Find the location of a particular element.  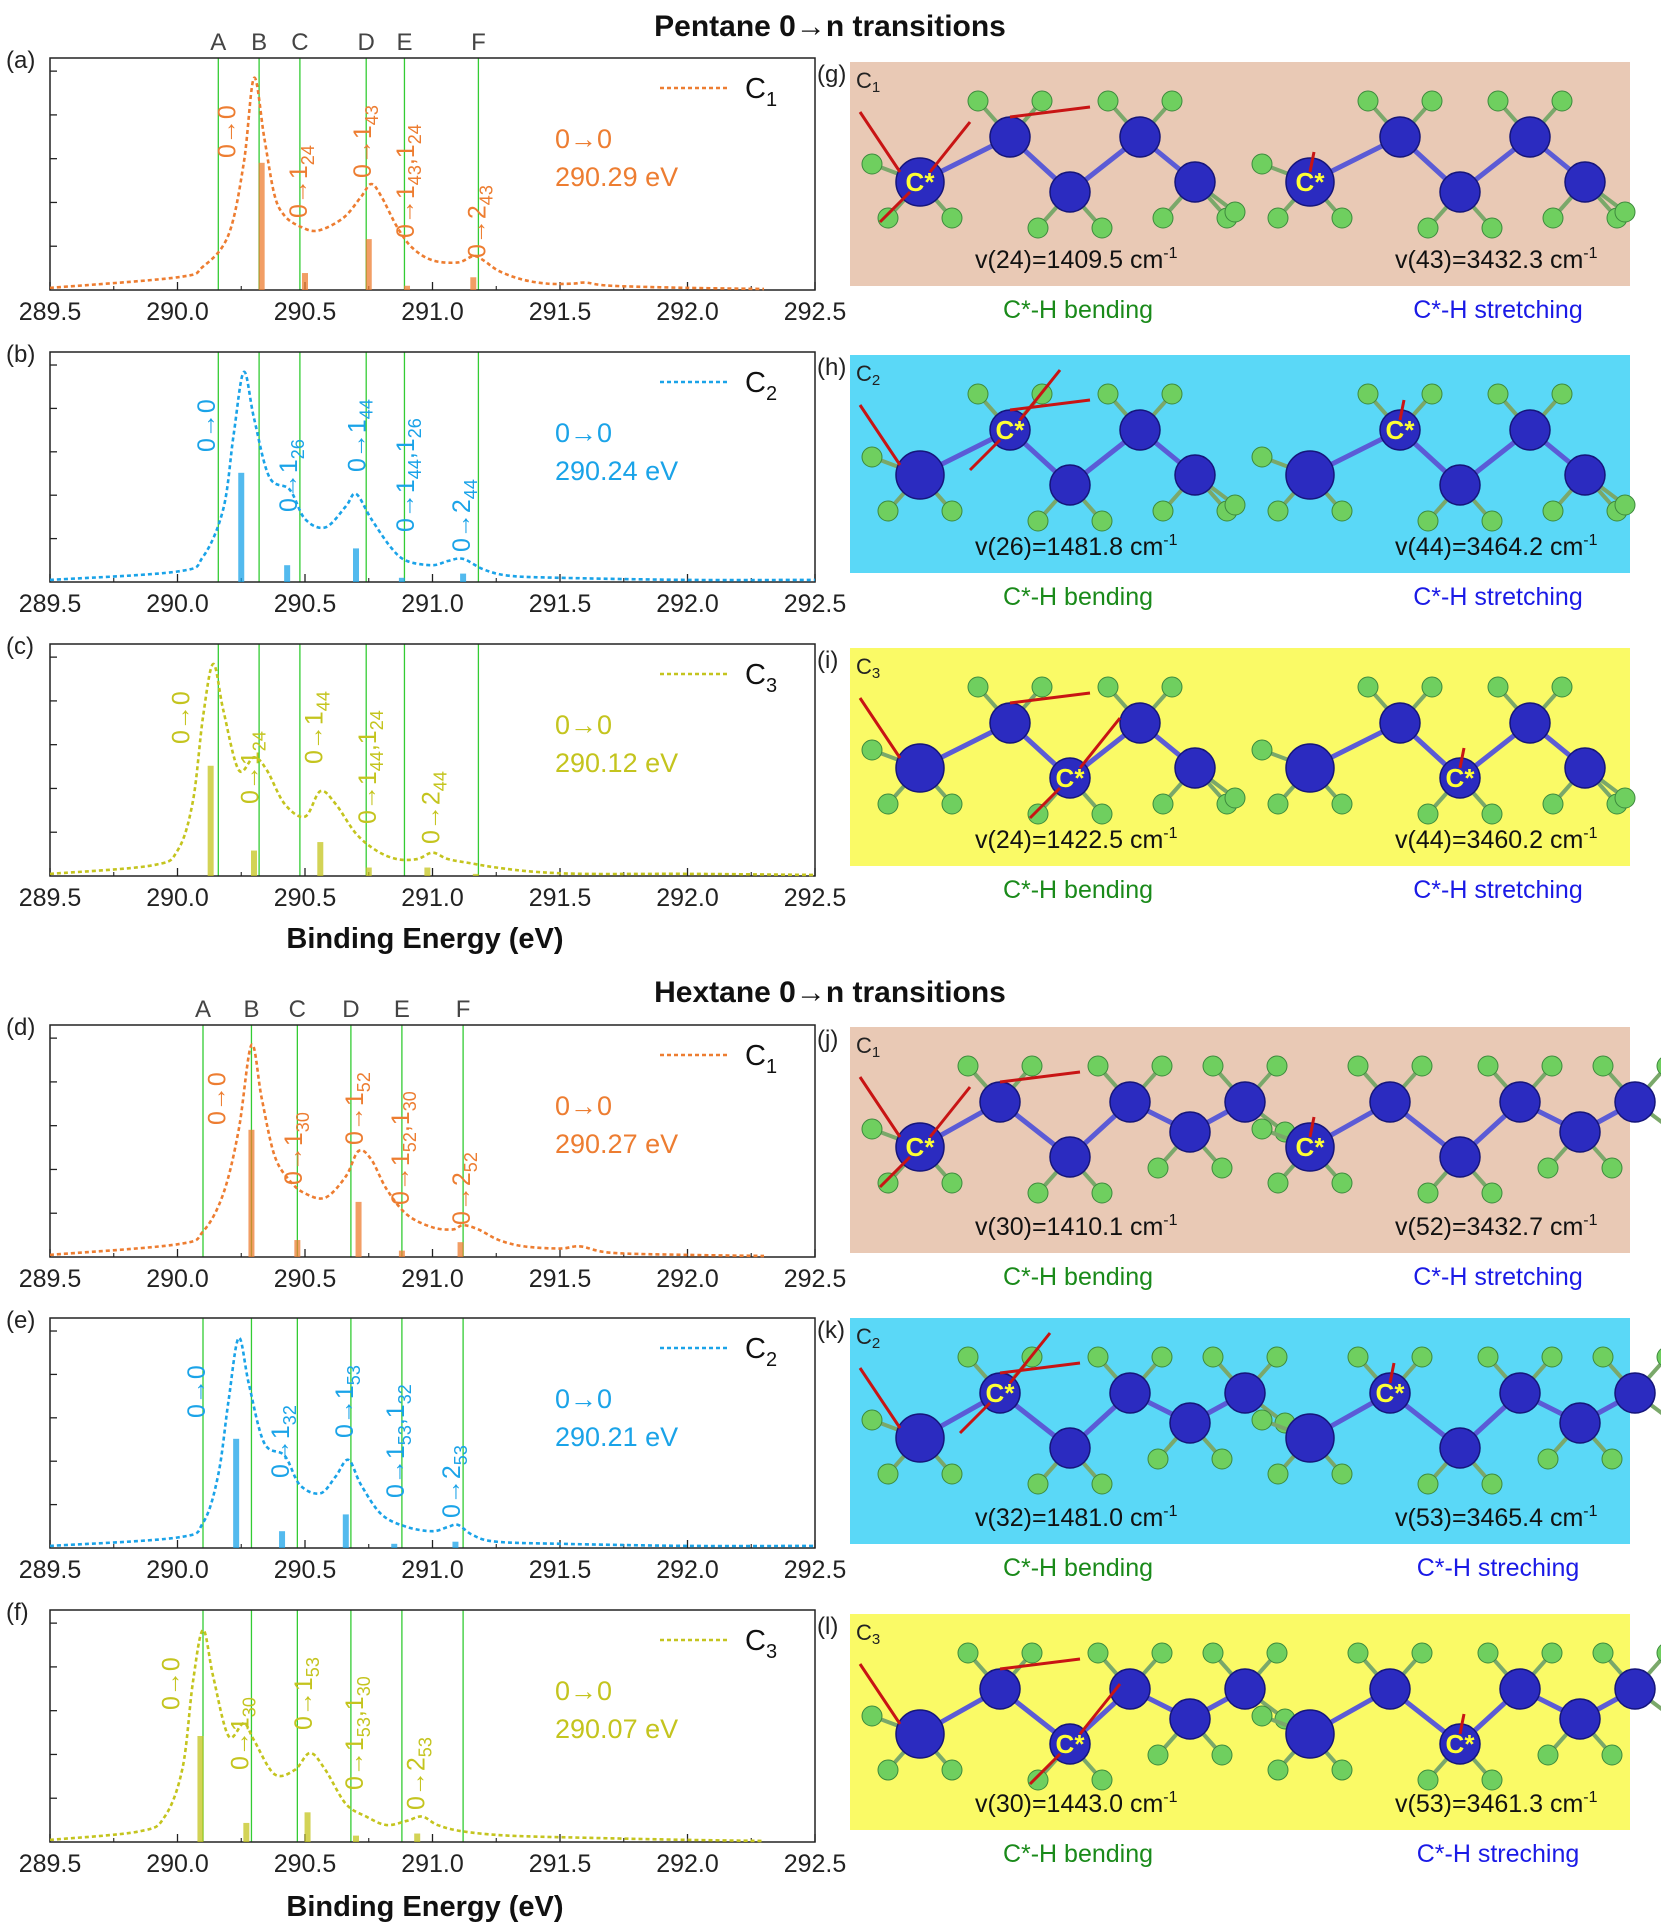

transition-label: 0→130 is located at coordinates (242, 1733).